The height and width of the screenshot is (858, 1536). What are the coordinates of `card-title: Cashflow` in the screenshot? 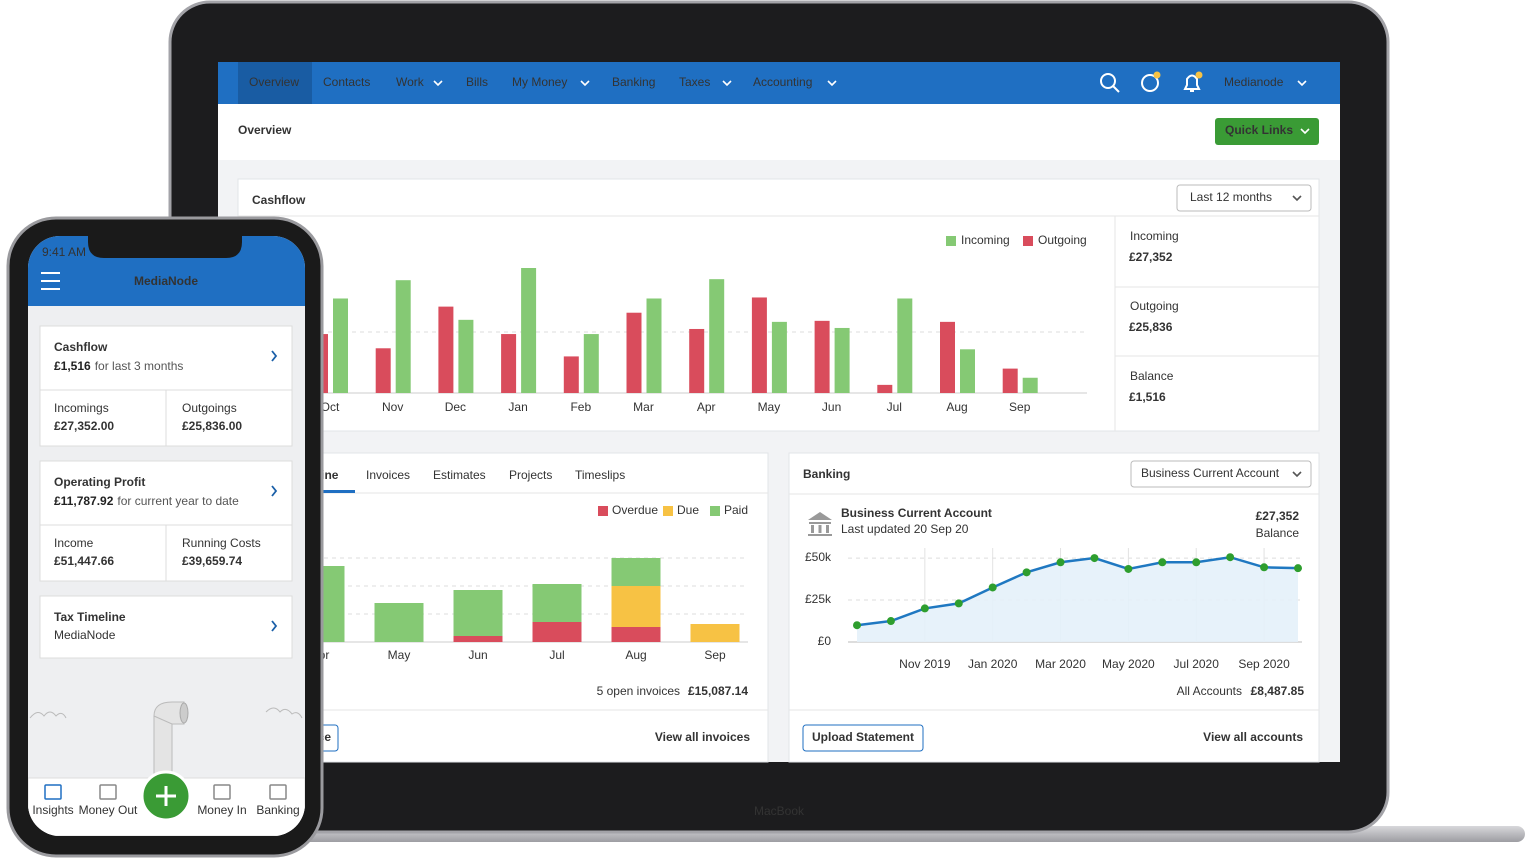 It's located at (81, 347).